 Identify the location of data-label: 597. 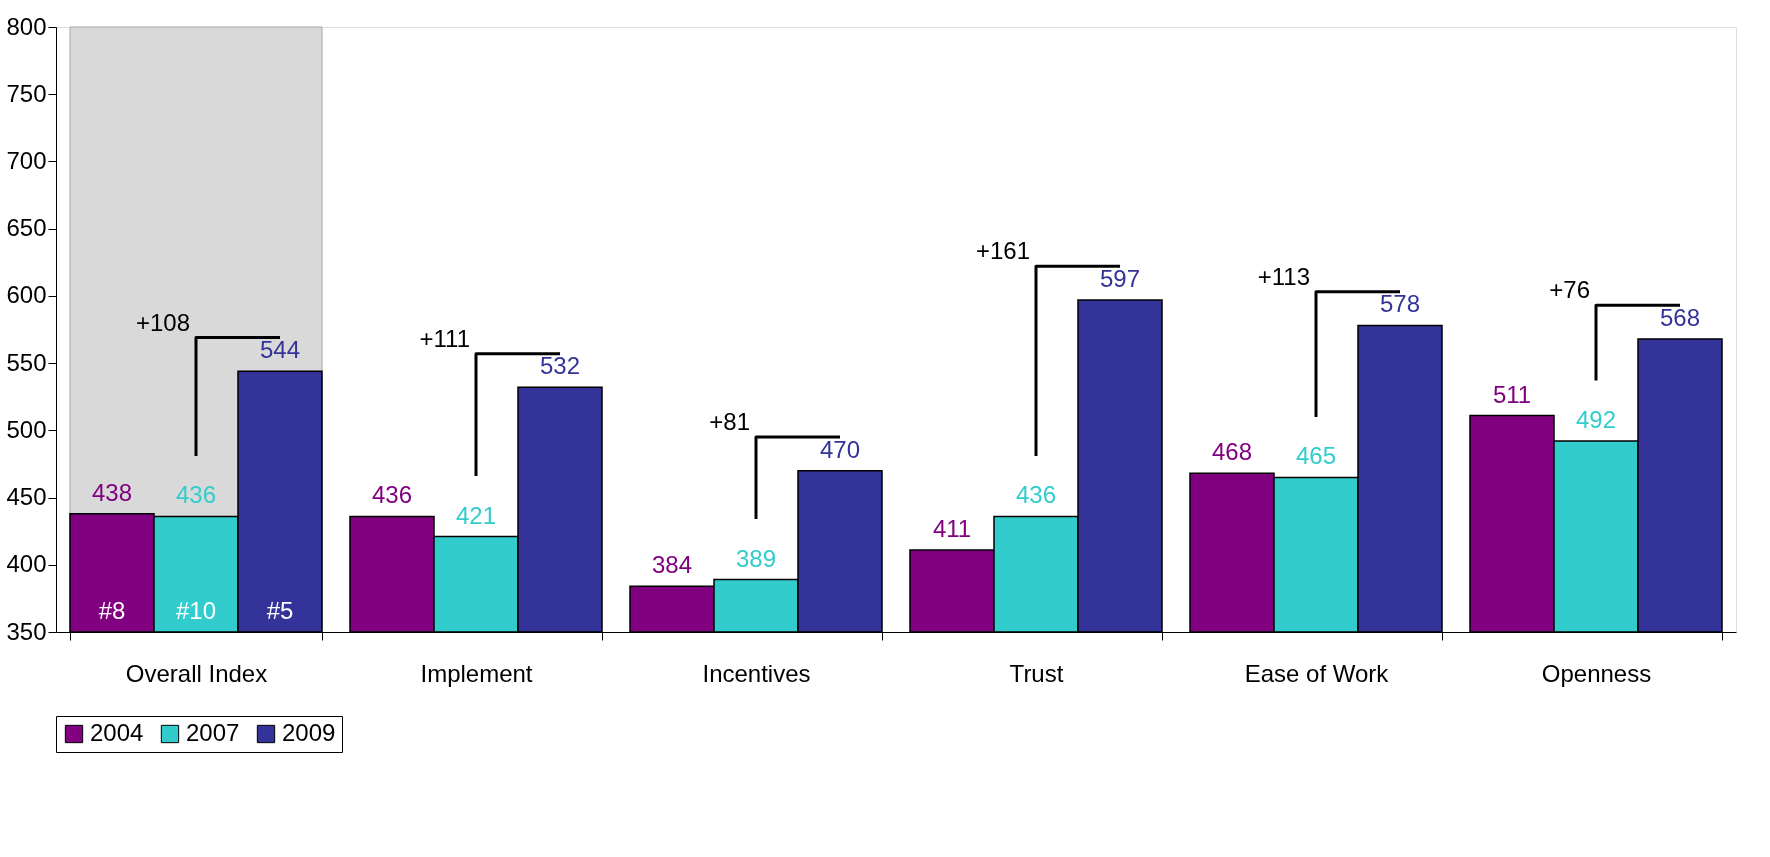
(1120, 278).